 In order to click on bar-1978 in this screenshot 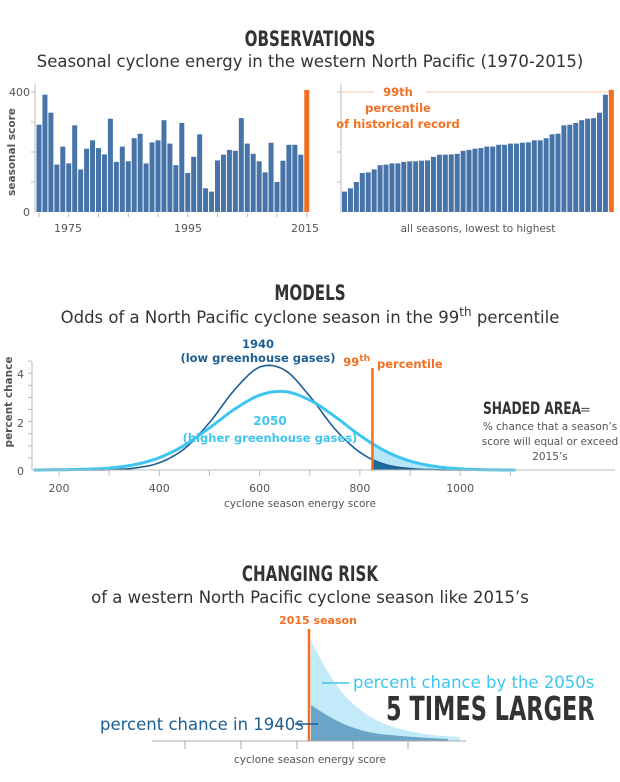, I will do `click(87, 180)`.